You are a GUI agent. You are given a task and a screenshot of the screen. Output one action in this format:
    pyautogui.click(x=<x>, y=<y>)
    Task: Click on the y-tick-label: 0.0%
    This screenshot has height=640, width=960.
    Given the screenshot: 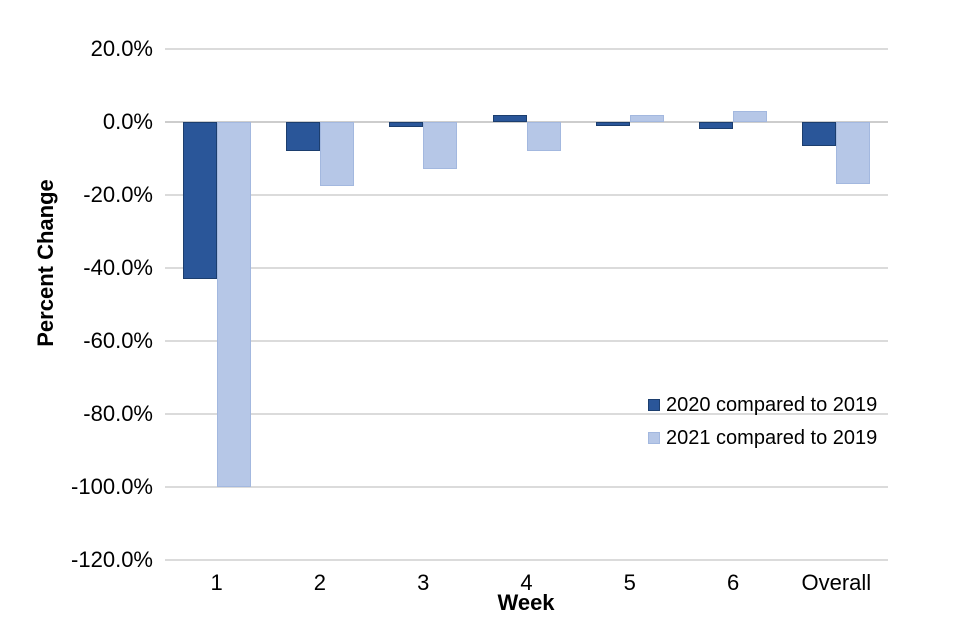 What is the action you would take?
    pyautogui.click(x=127, y=121)
    